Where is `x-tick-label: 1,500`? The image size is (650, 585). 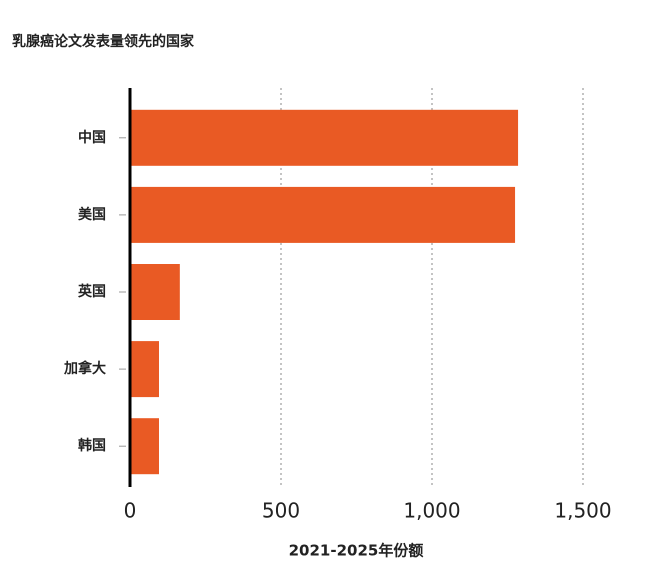
x-tick-label: 1,500 is located at coordinates (582, 511).